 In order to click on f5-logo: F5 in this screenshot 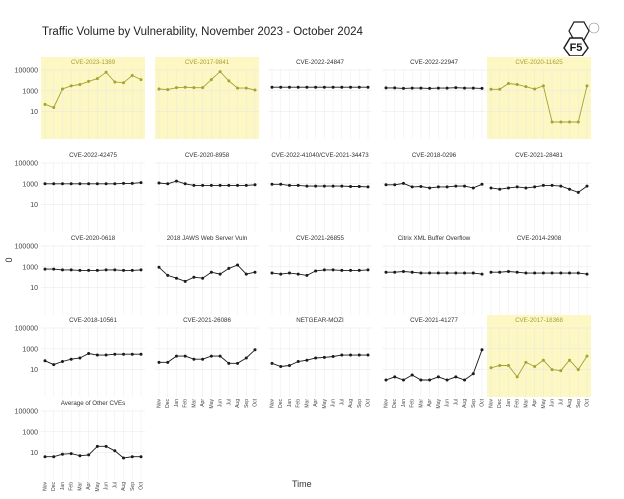, I will do `click(581, 38)`.